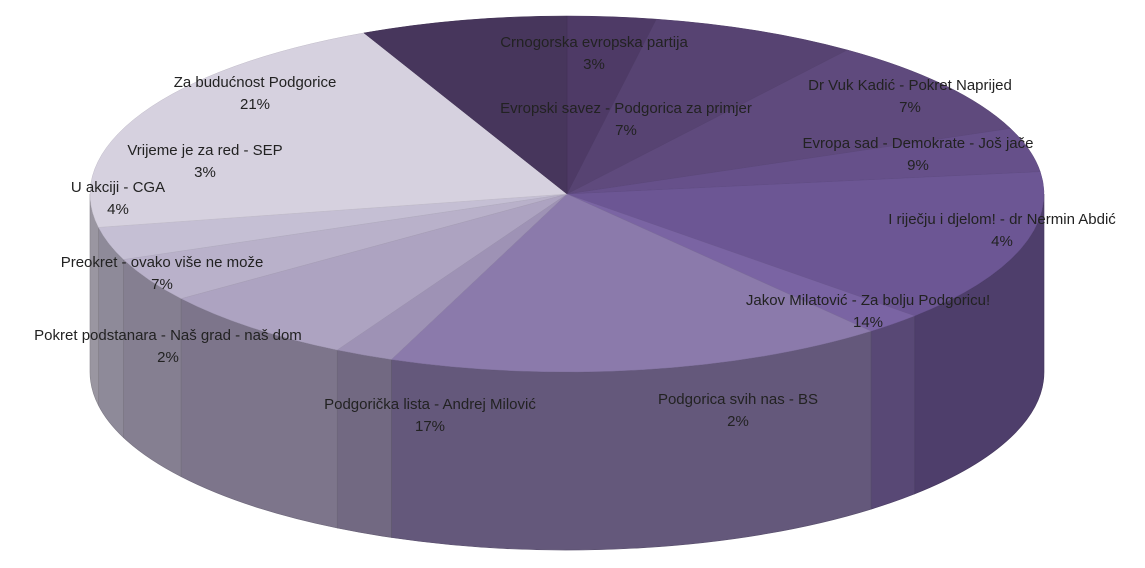 Image resolution: width=1145 pixels, height=568 pixels. Describe the element at coordinates (1002, 230) in the screenshot. I see `slice-label-3: I riječju i djelom! - dr Nermin Abdić 4%` at that location.